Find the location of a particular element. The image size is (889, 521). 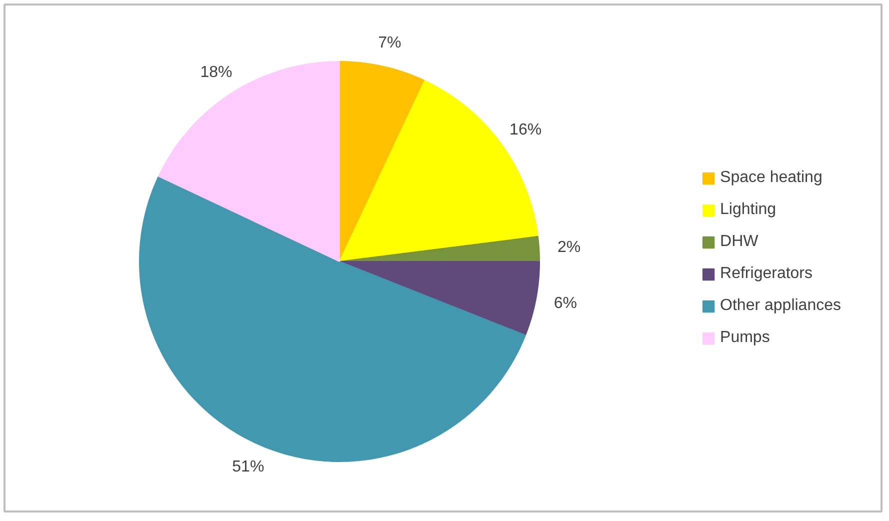

data-label: 6% is located at coordinates (565, 303).